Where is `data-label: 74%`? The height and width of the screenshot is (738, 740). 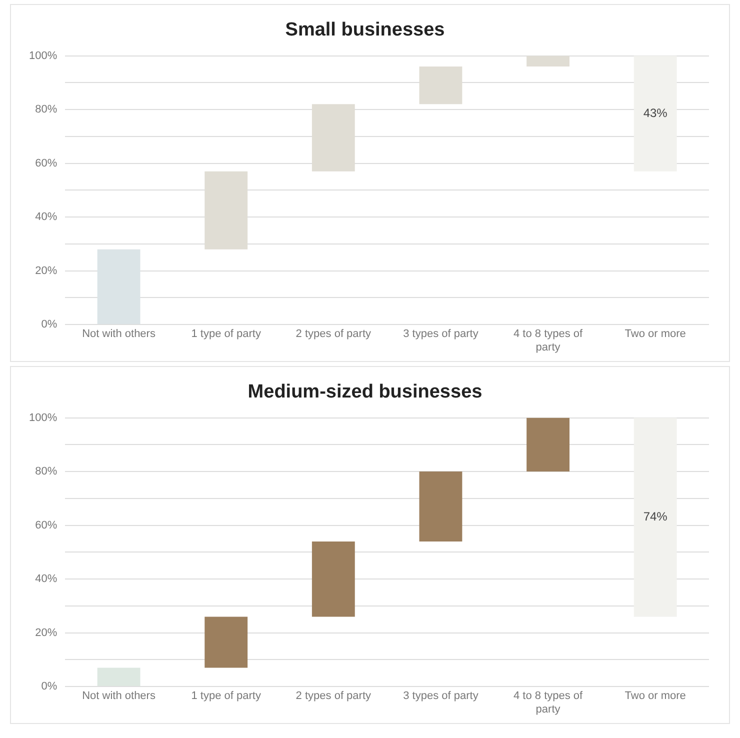 data-label: 74% is located at coordinates (655, 517).